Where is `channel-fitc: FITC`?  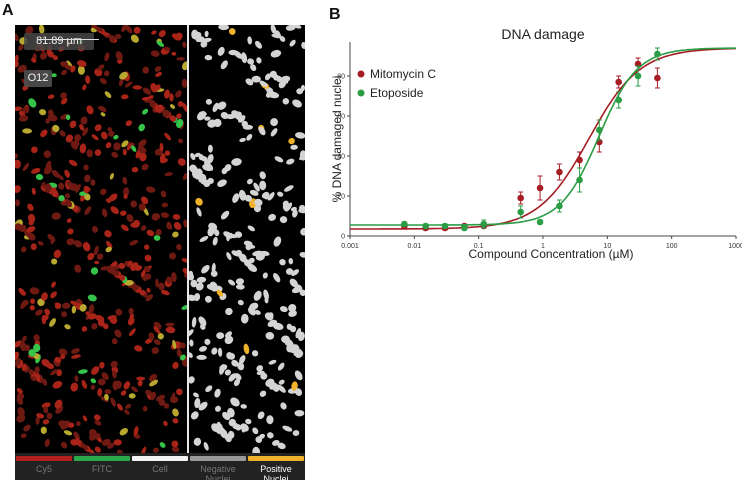
channel-fitc: FITC is located at coordinates (102, 466).